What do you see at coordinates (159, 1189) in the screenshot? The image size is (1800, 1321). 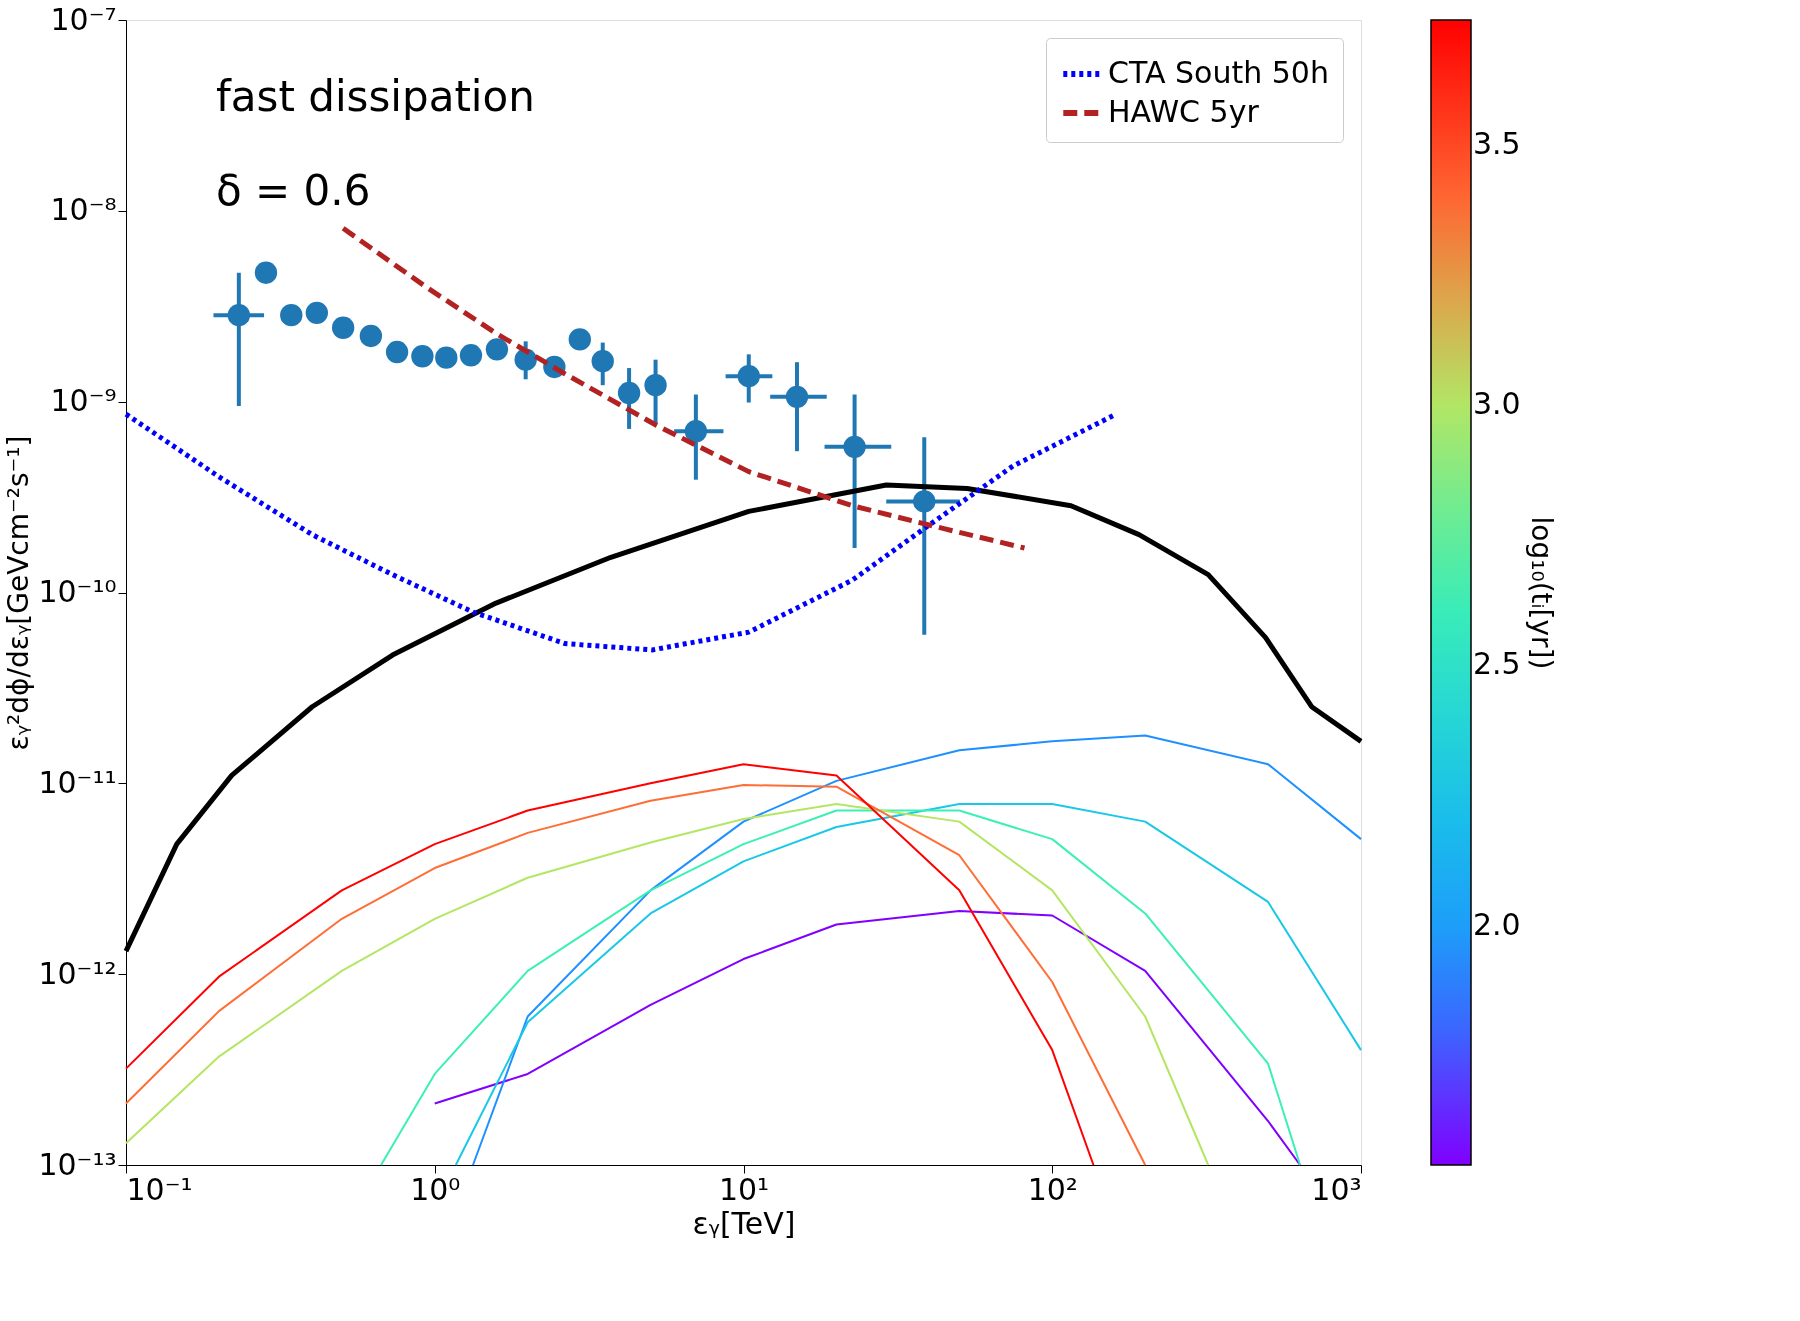 I see `x-tick-label: 10⁻¹` at bounding box center [159, 1189].